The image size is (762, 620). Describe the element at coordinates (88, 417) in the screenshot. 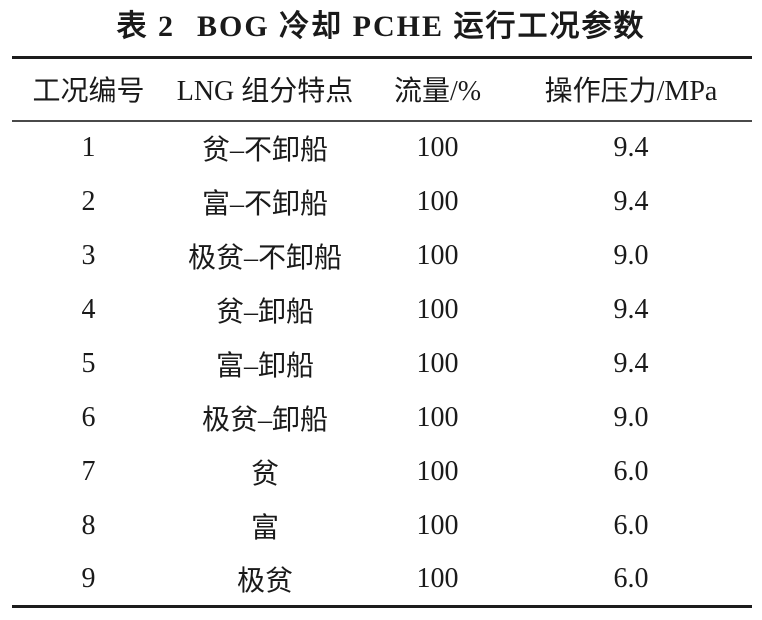

I see `table-cell: 6` at that location.